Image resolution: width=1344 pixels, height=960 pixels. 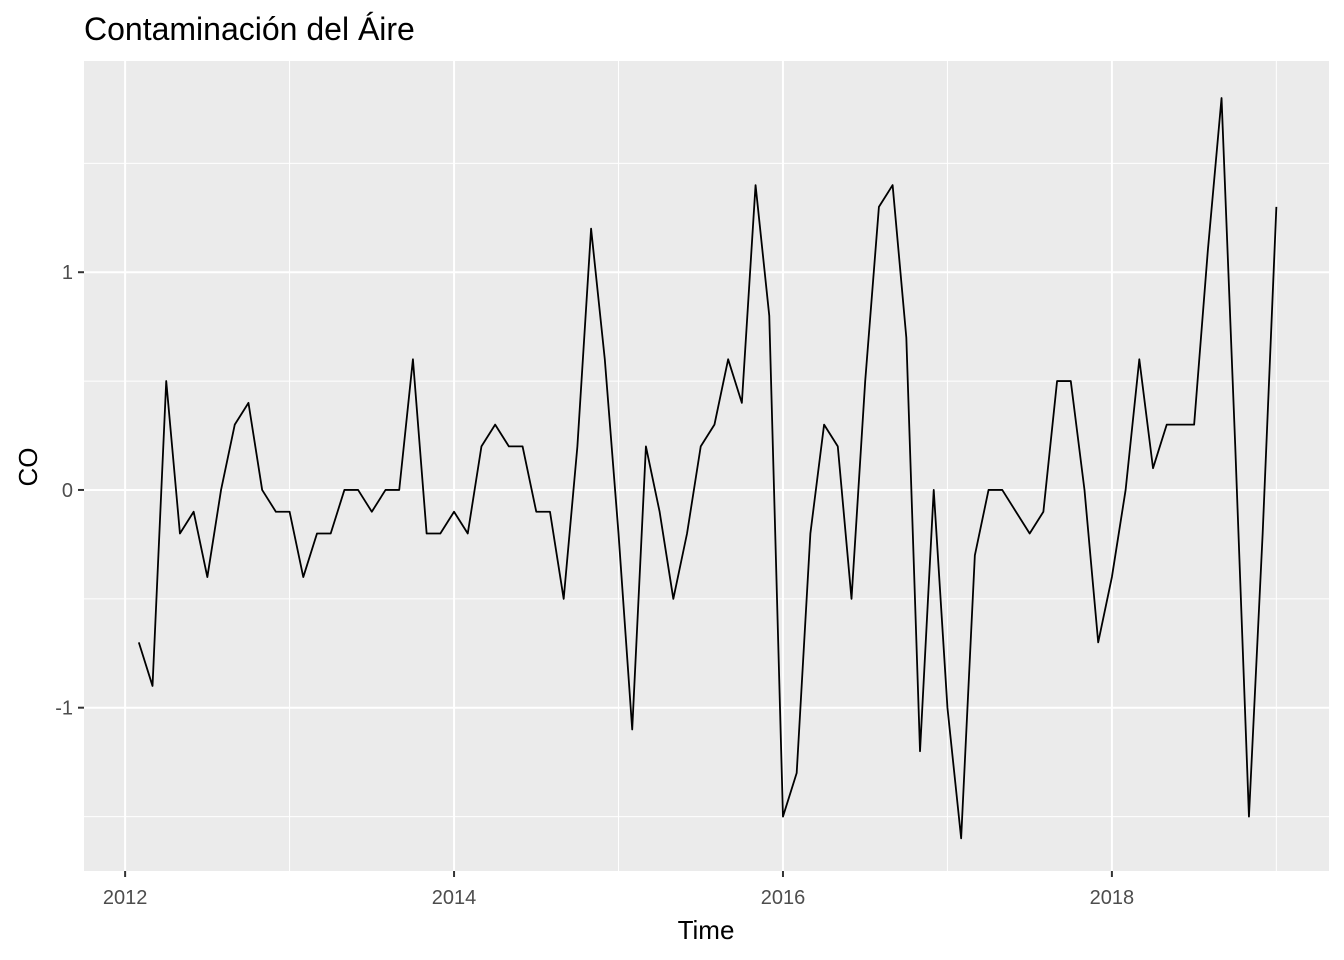 I want to click on chart-title: Contaminación del Áire, so click(x=249, y=29).